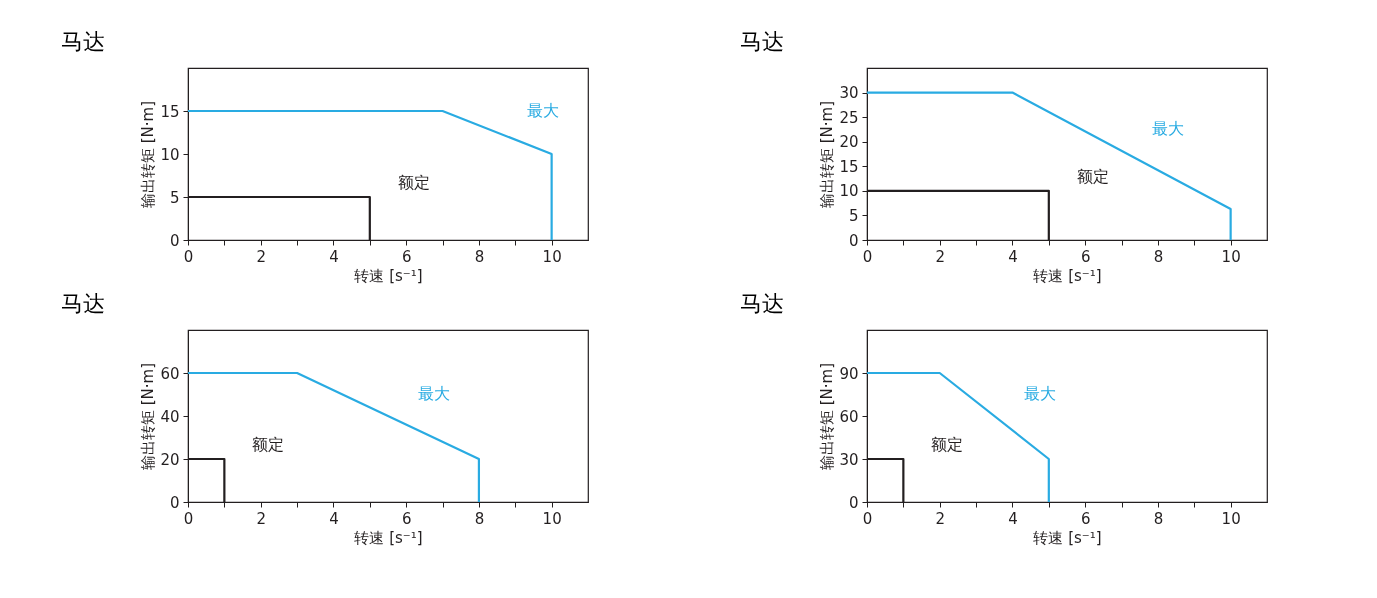  What do you see at coordinates (849, 373) in the screenshot?
I see `y-tick-label: 90` at bounding box center [849, 373].